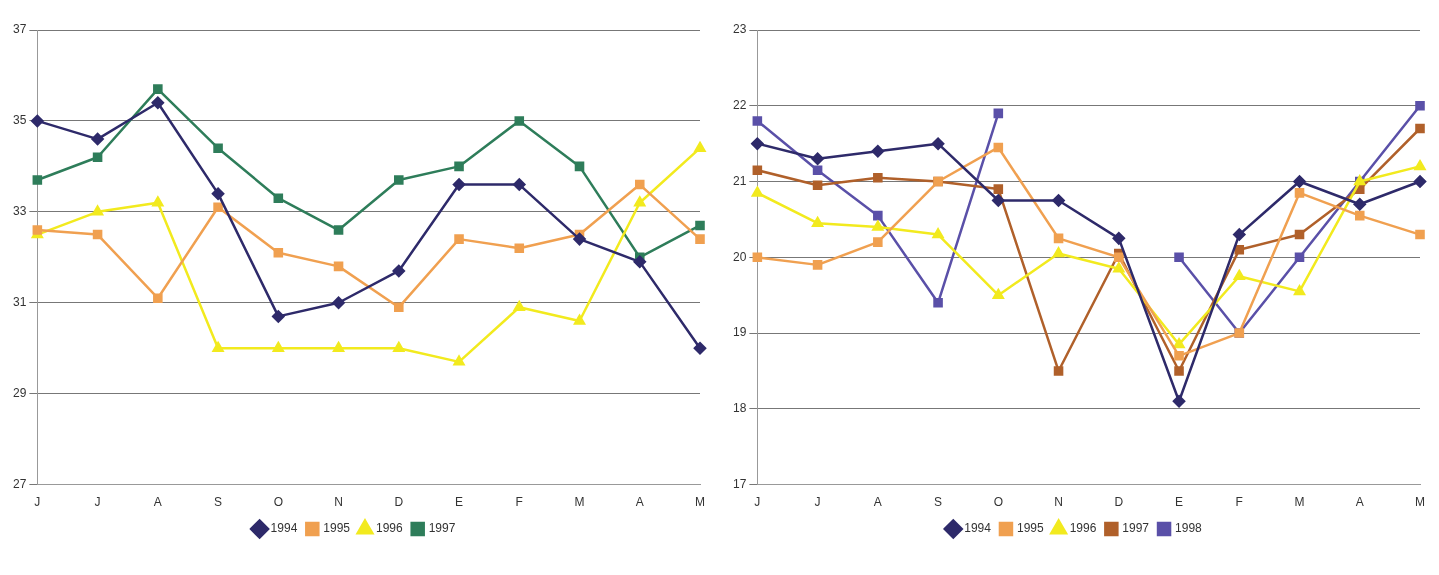  What do you see at coordinates (739, 256) in the screenshot?
I see `y-tick-label: 20` at bounding box center [739, 256].